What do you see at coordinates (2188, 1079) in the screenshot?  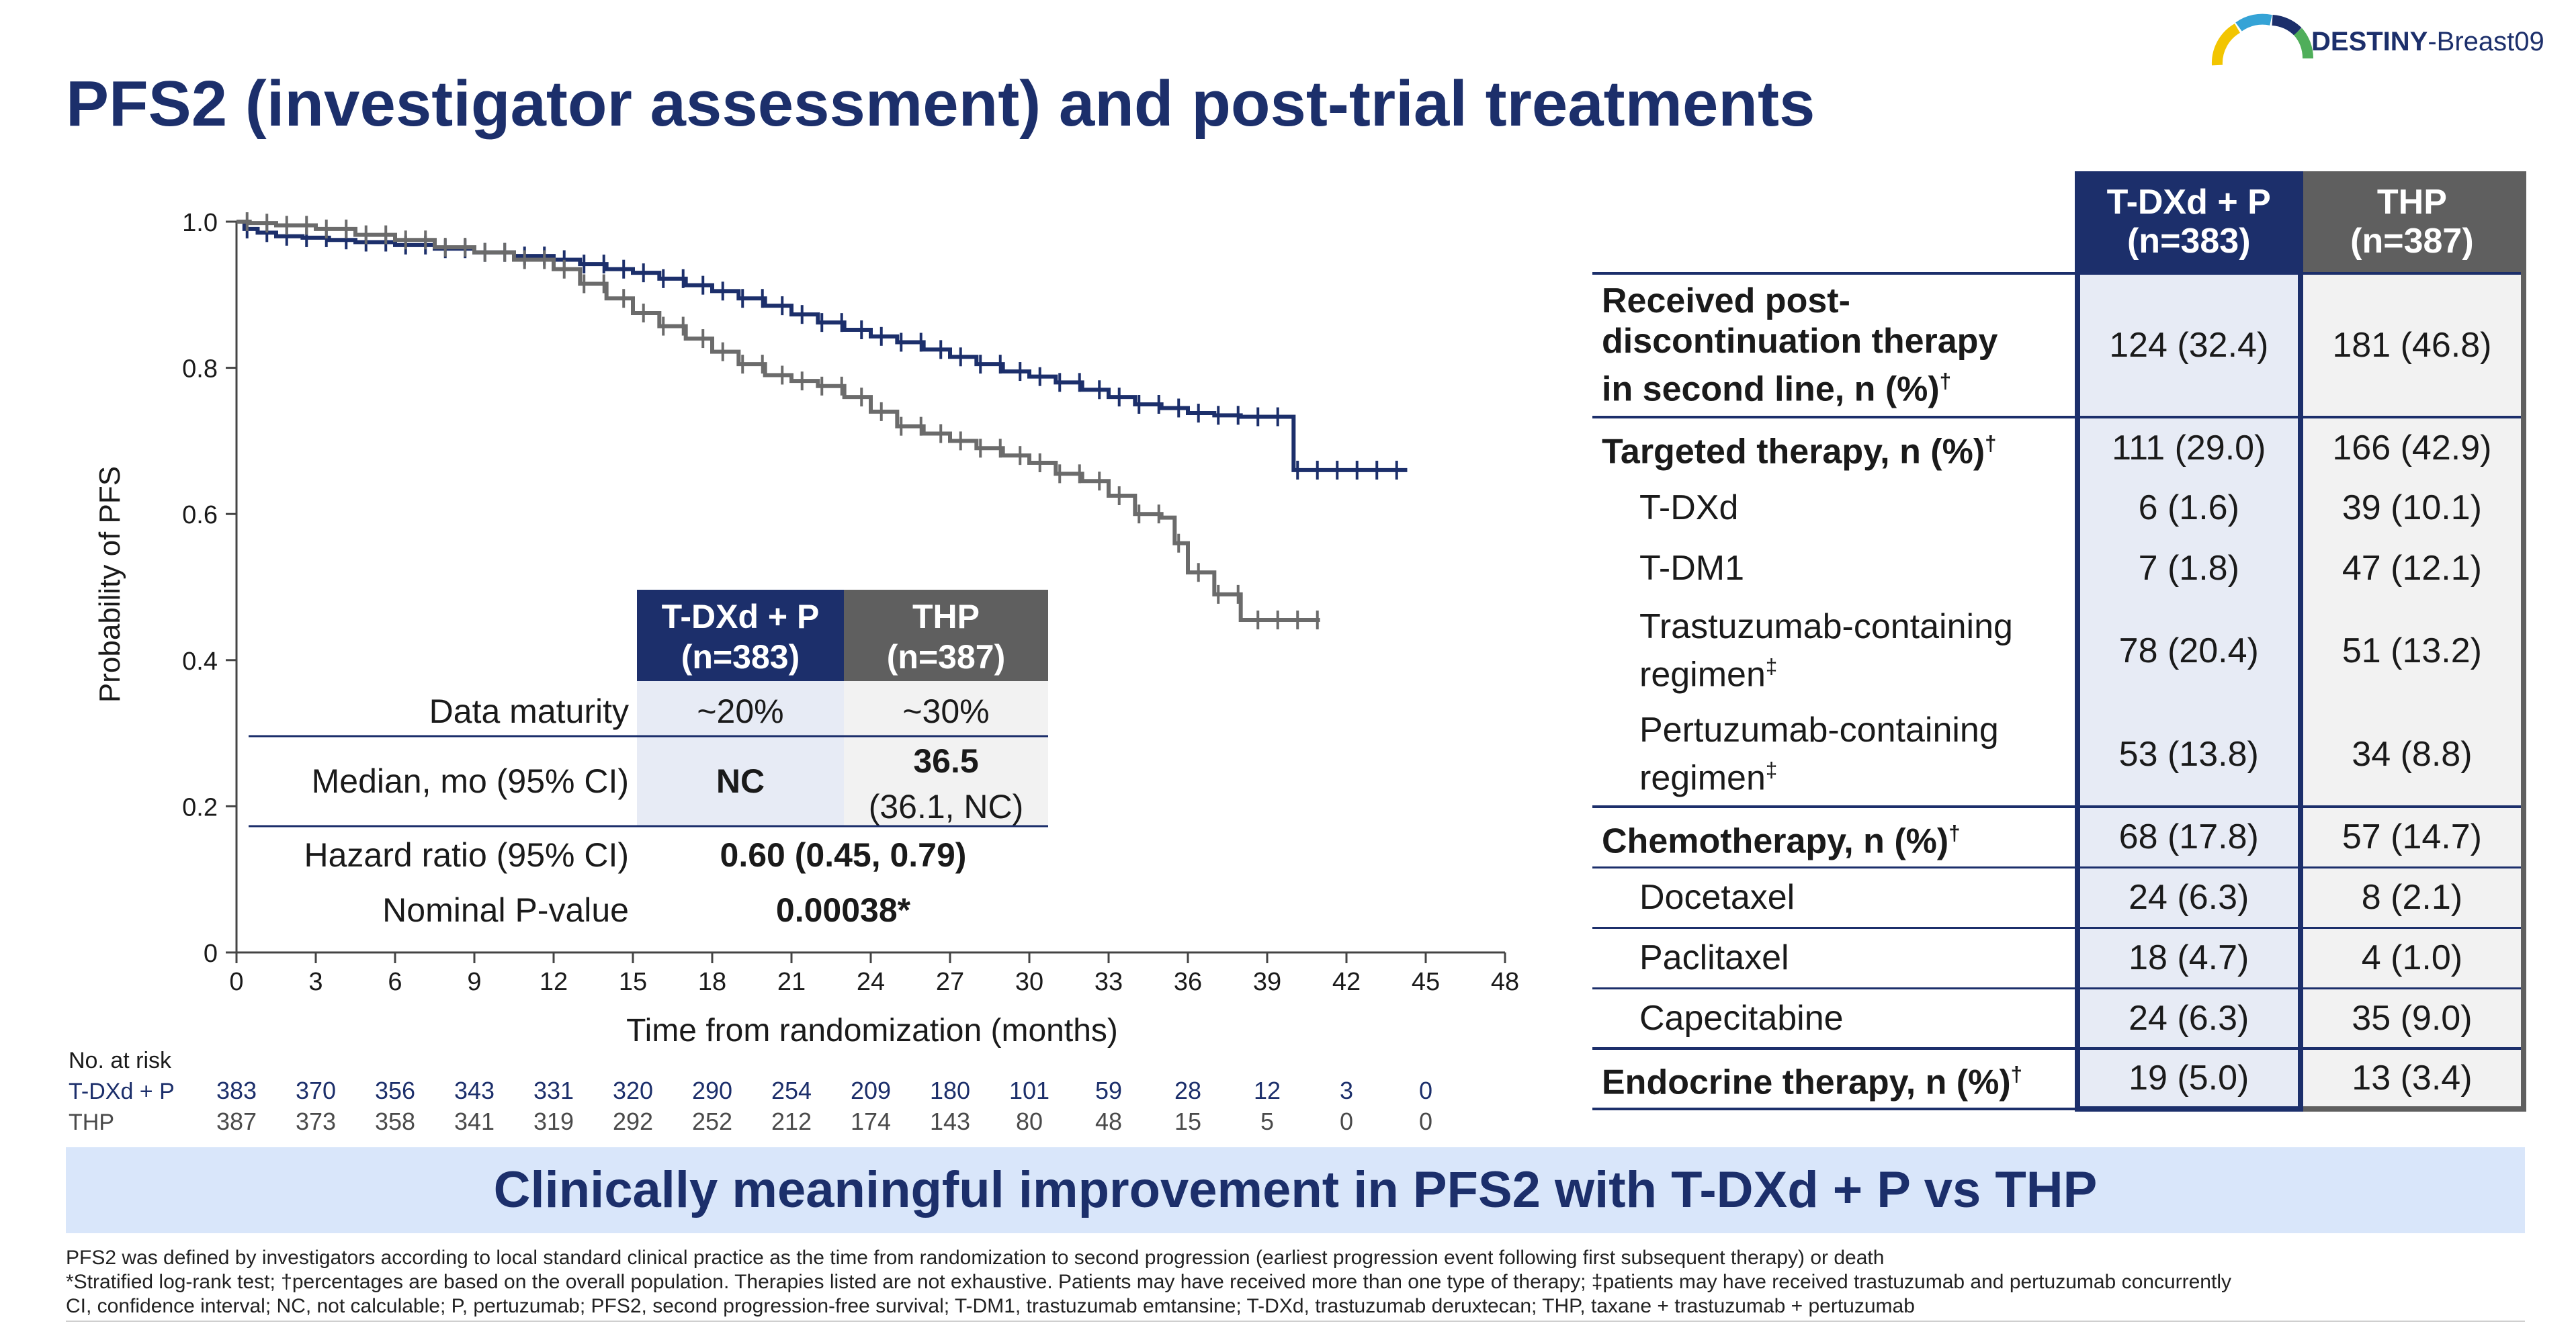 I see `table-cell-tdxd: 19 (5.0)` at bounding box center [2188, 1079].